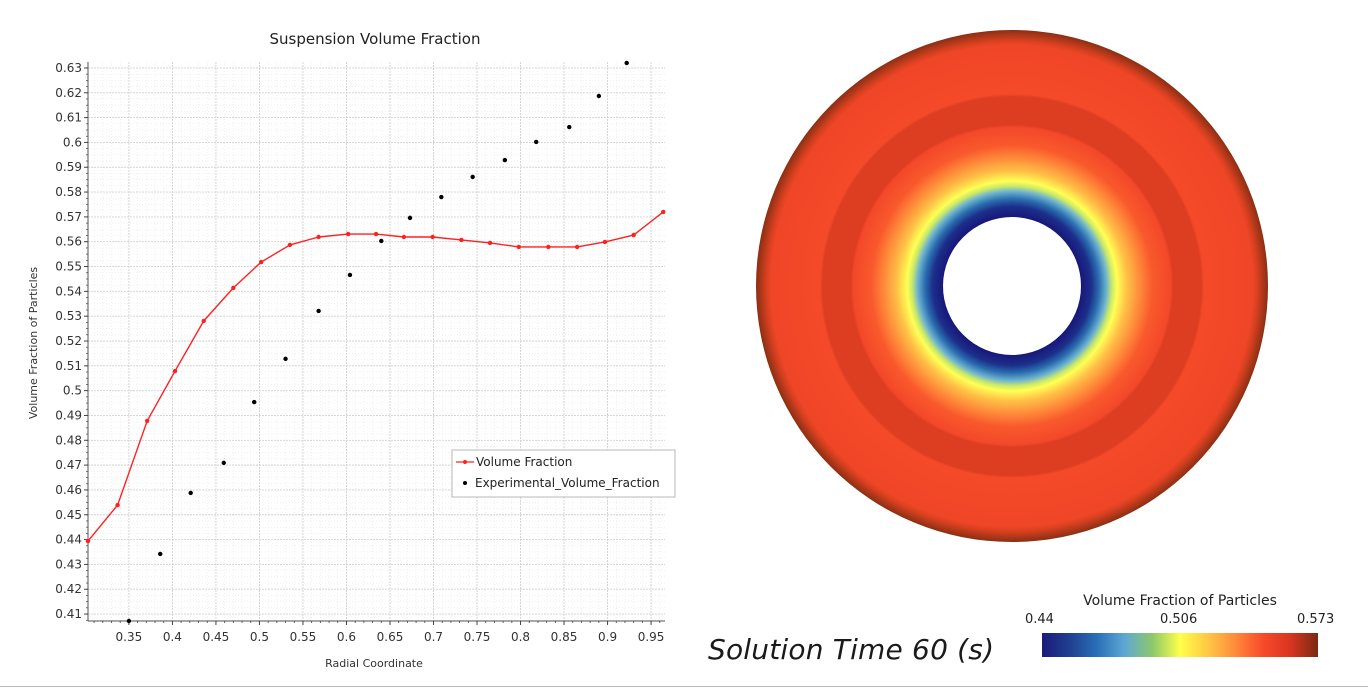 The height and width of the screenshot is (689, 1368). Describe the element at coordinates (433, 637) in the screenshot. I see `x-tick-label: 0.7` at that location.